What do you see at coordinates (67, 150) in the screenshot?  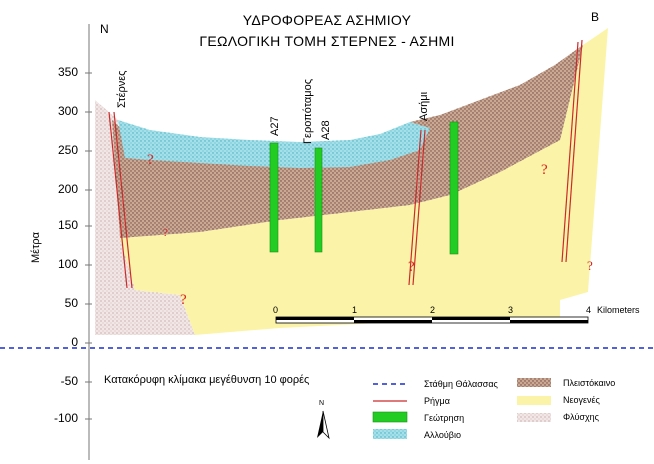 I see `y-tick-label: 250` at bounding box center [67, 150].